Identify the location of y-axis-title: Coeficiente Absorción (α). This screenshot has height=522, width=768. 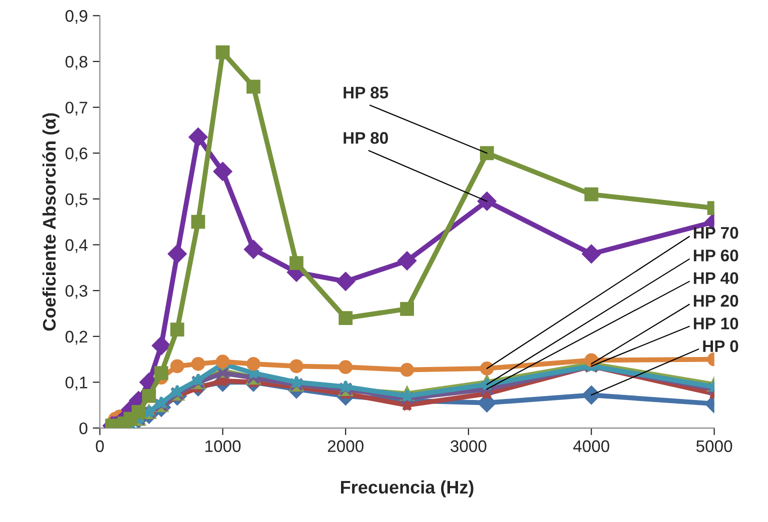
(51, 222).